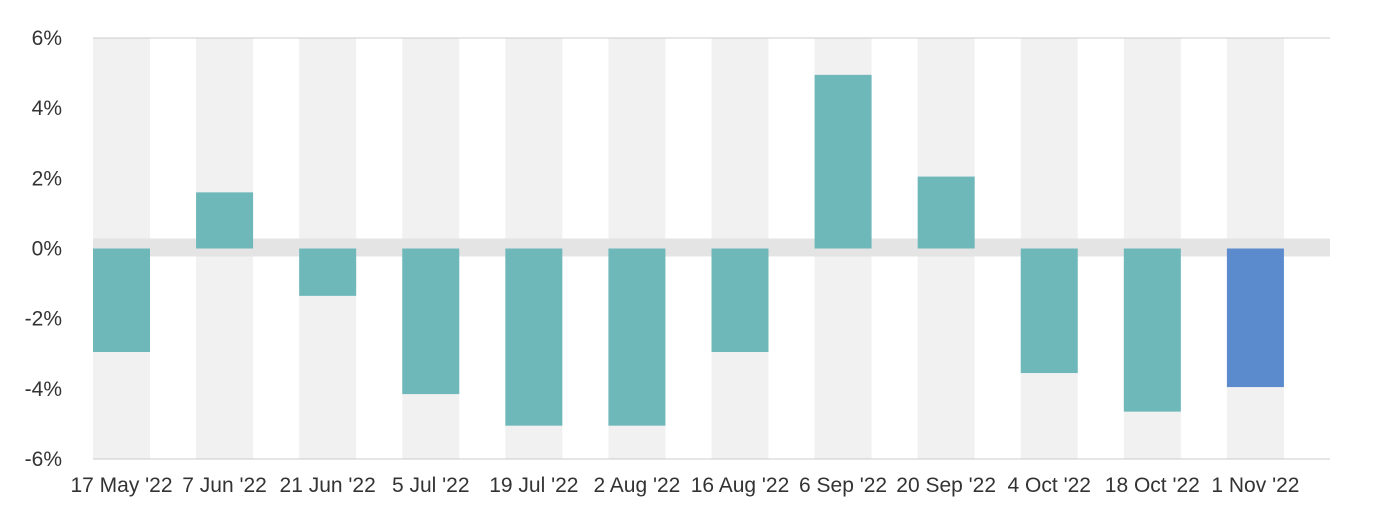 This screenshot has height=514, width=1384. What do you see at coordinates (47, 108) in the screenshot?
I see `y-tick-label: 4%` at bounding box center [47, 108].